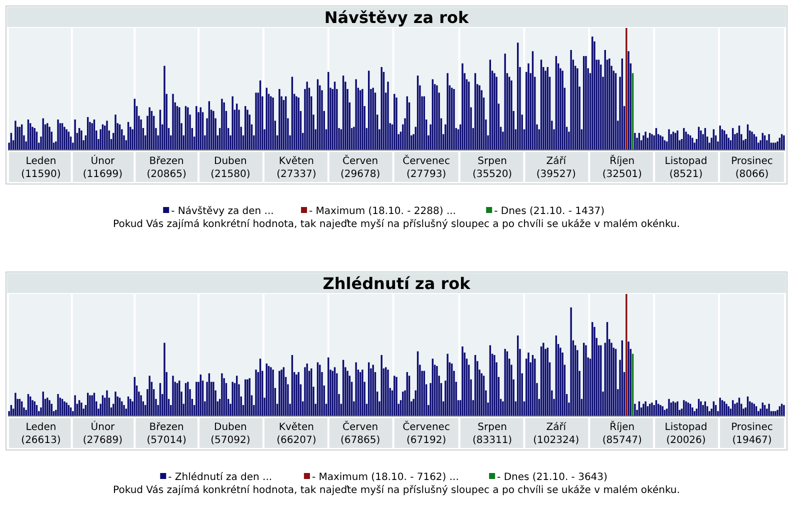 This screenshot has width=793, height=510. I want to click on x-tick-label: Říjen (85747), so click(622, 433).